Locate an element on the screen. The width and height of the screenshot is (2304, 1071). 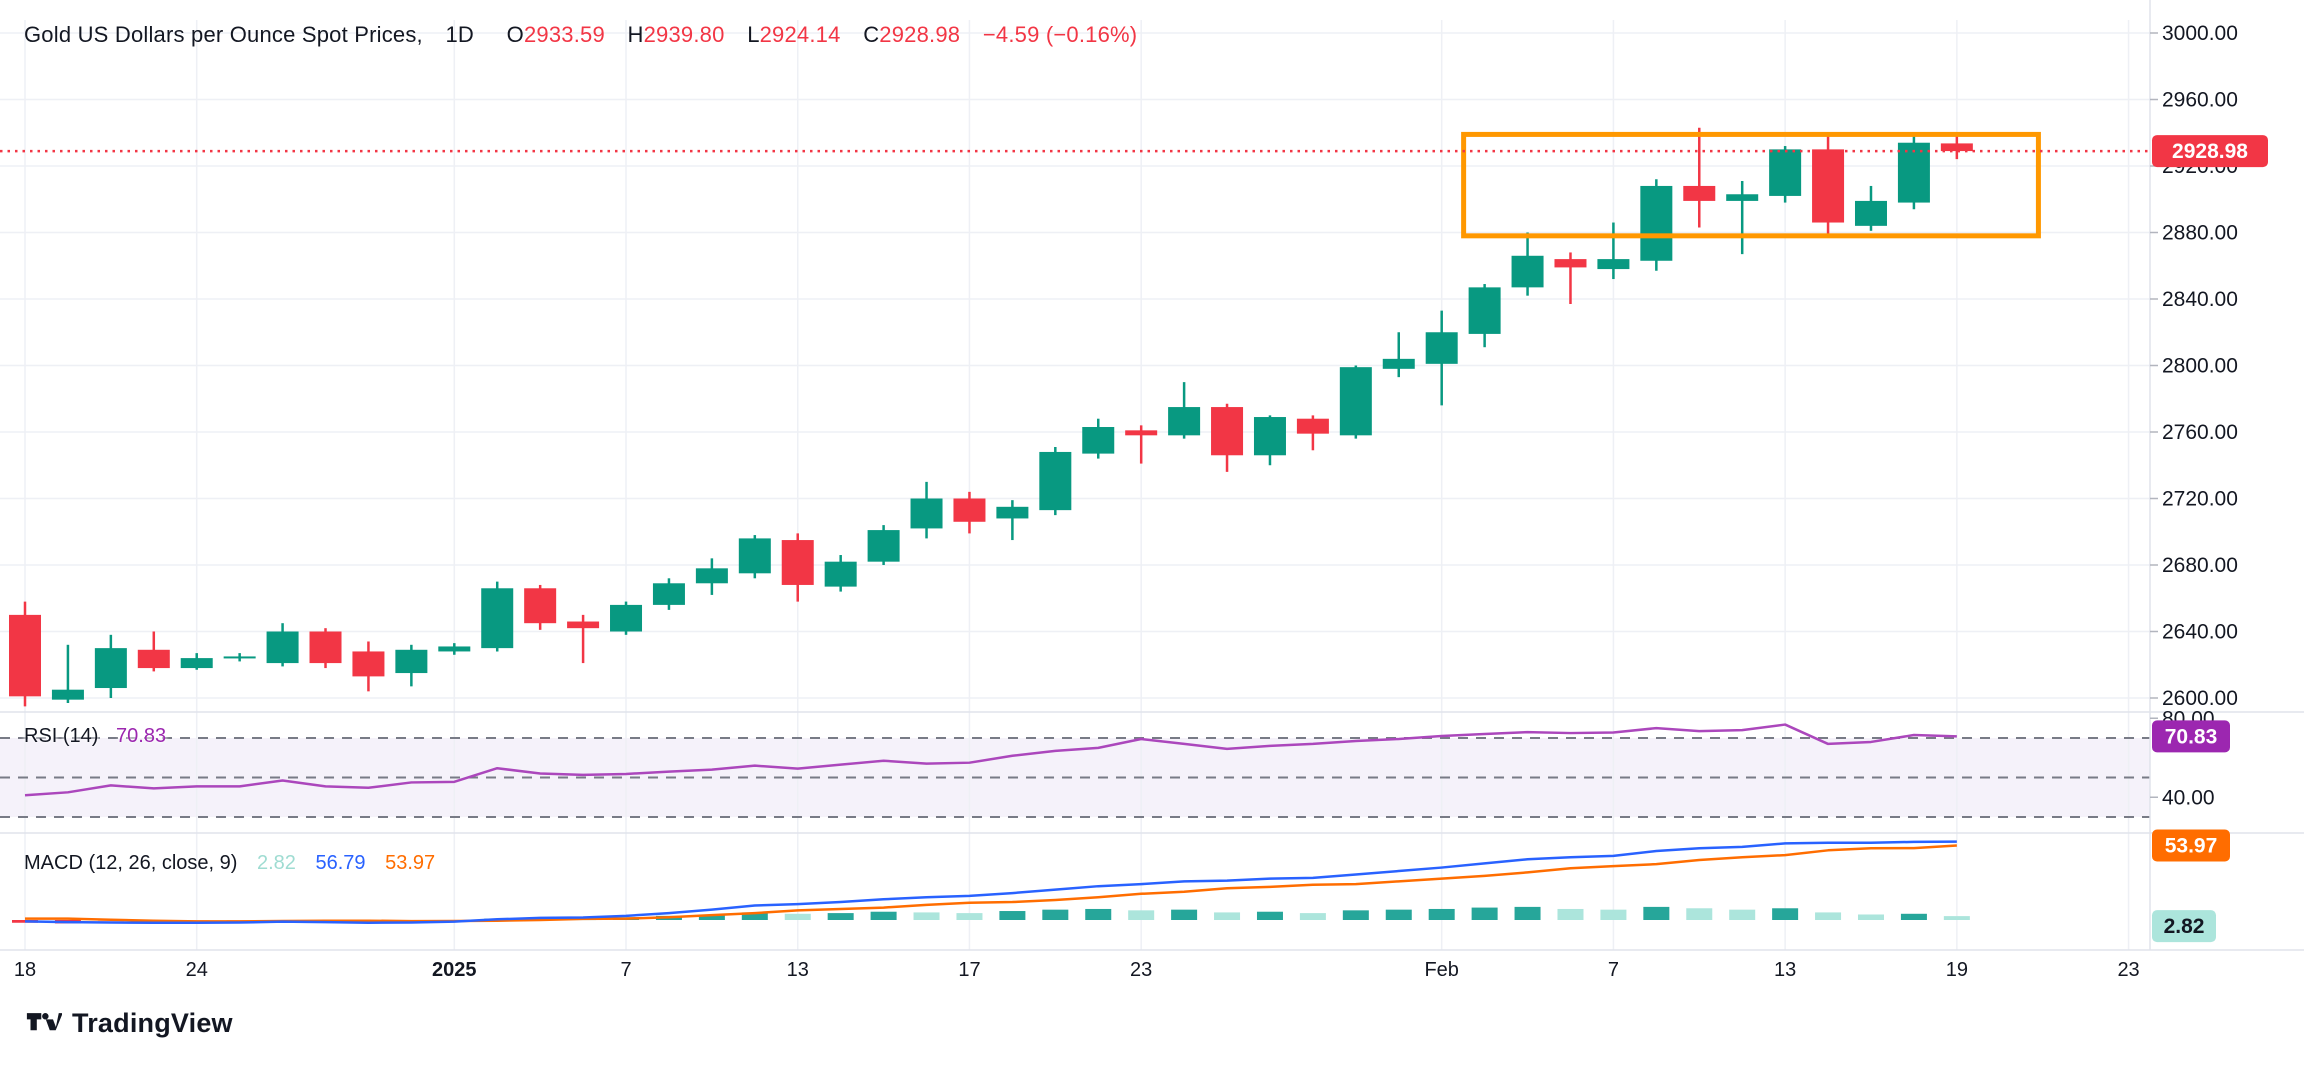
tradingview-logo: TradingView is located at coordinates (129, 1023).